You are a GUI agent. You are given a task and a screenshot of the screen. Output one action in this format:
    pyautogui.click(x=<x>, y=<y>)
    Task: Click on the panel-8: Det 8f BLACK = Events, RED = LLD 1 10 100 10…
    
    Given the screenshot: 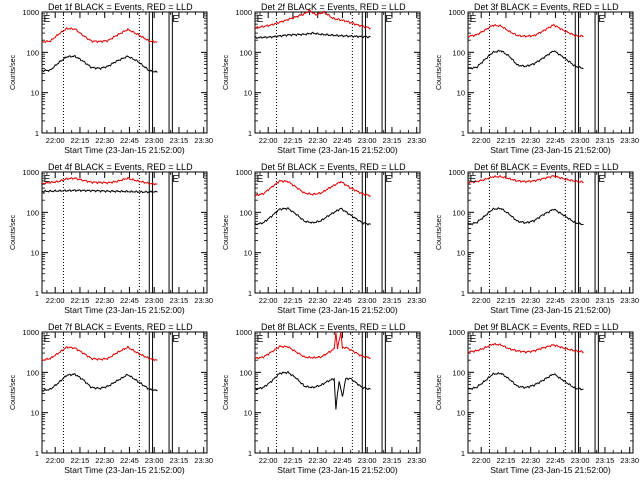 What is the action you would take?
    pyautogui.click(x=324, y=398)
    